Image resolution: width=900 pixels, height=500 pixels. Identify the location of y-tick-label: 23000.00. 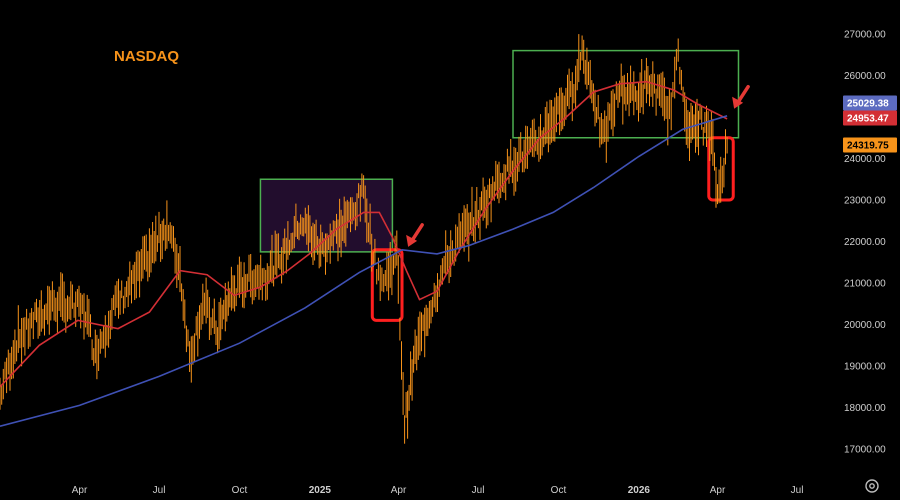
(865, 201).